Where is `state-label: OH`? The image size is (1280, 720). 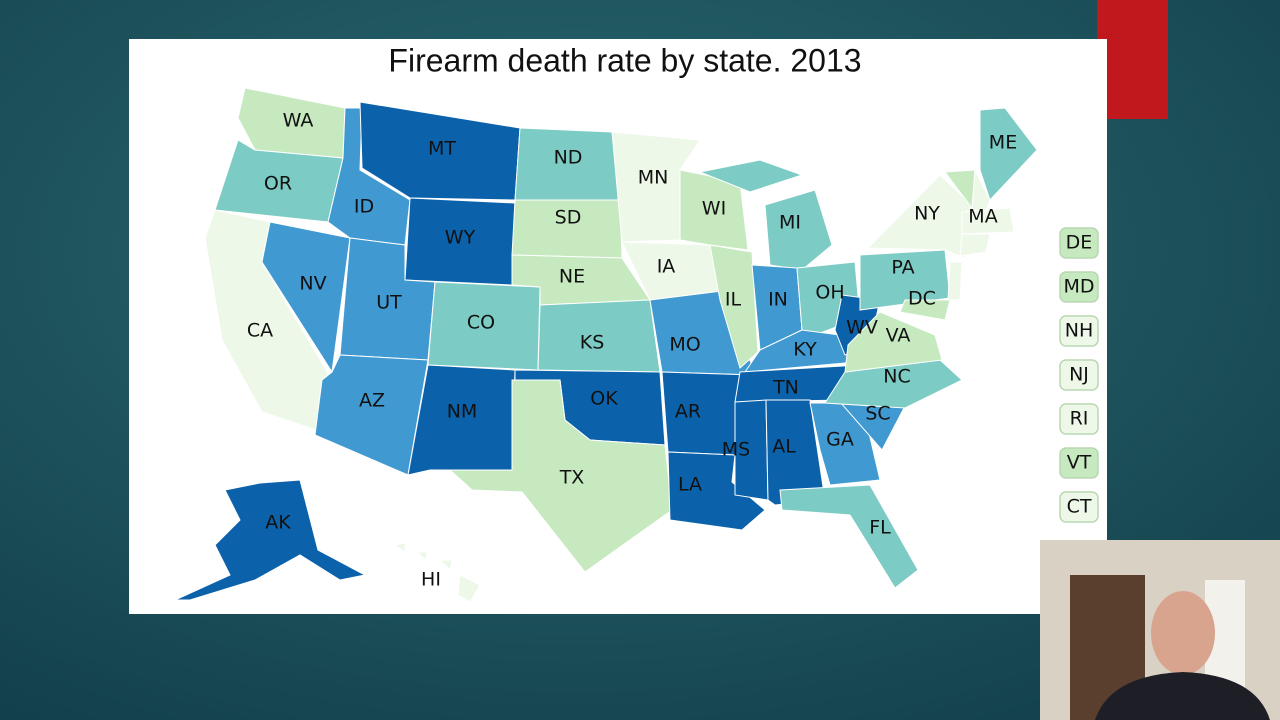
state-label: OH is located at coordinates (829, 293).